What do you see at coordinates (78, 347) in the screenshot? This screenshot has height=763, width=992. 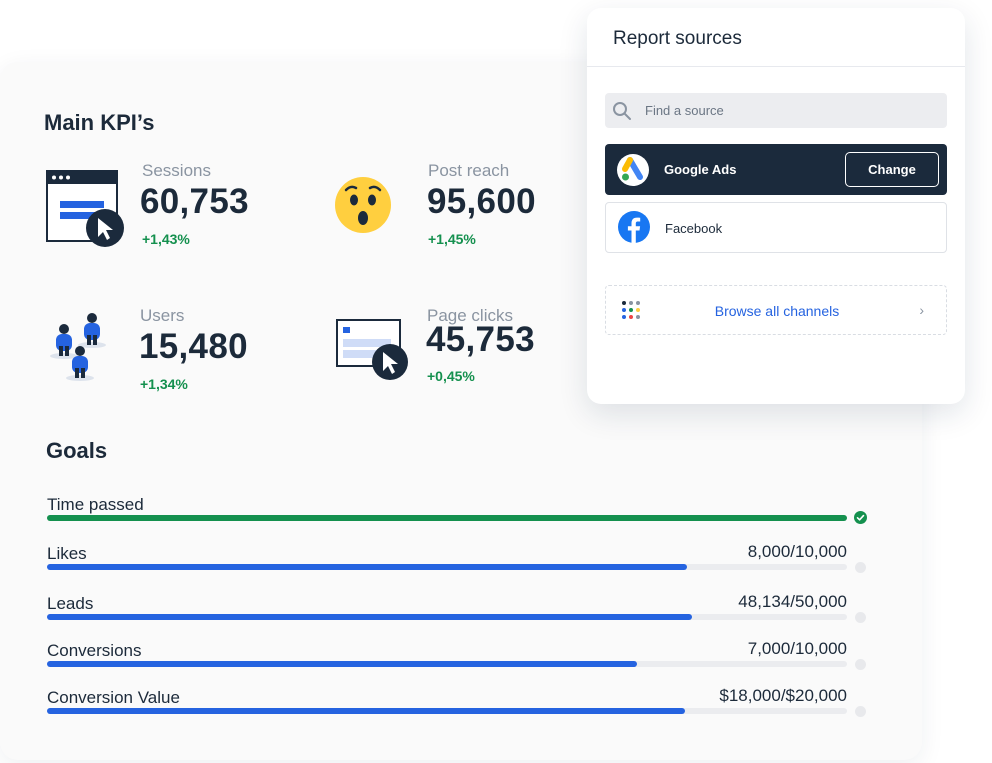 I see `users-group-icon` at bounding box center [78, 347].